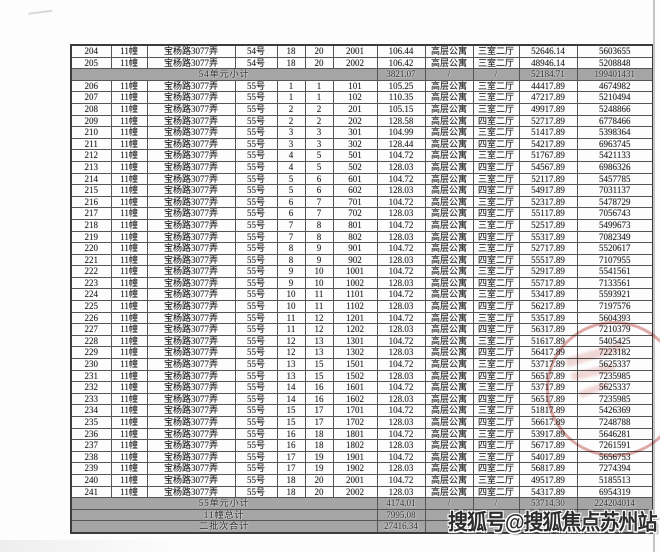 The image size is (660, 552). I want to click on table-cell: 502, so click(355, 167).